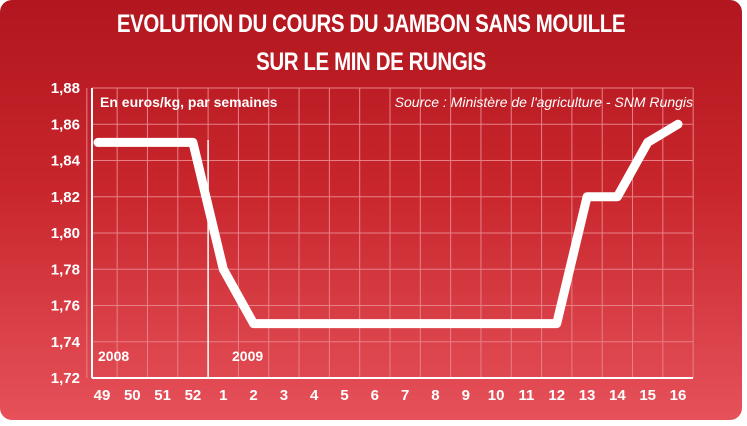  Describe the element at coordinates (371, 62) in the screenshot. I see `chart-subtitle: SUR LE MIN DE RUNGIS` at that location.